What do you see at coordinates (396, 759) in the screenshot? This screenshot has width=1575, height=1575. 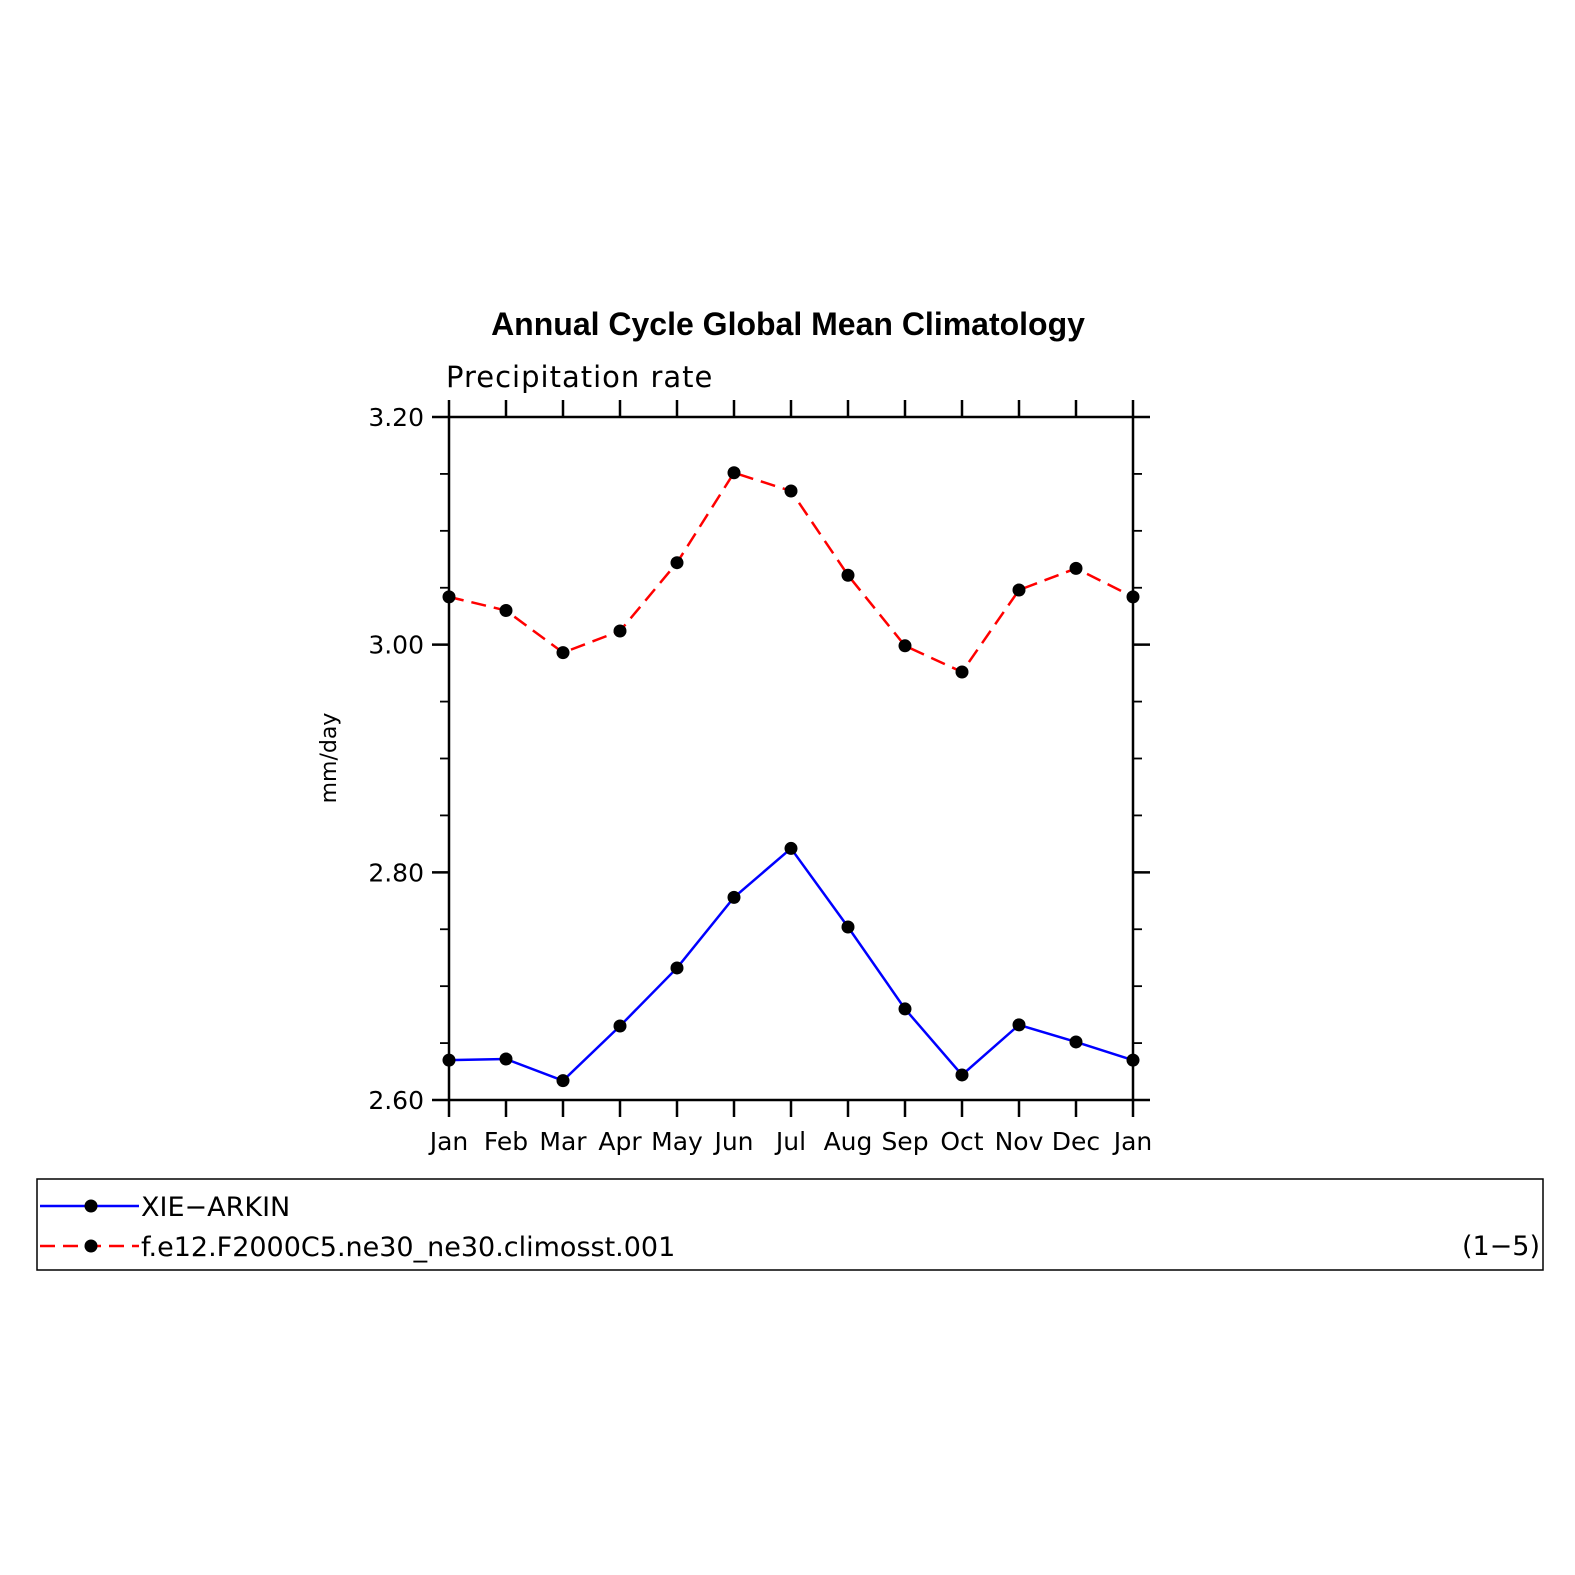 I see `y-tick-labels: 2.60 2.80 3.00 3.20` at bounding box center [396, 759].